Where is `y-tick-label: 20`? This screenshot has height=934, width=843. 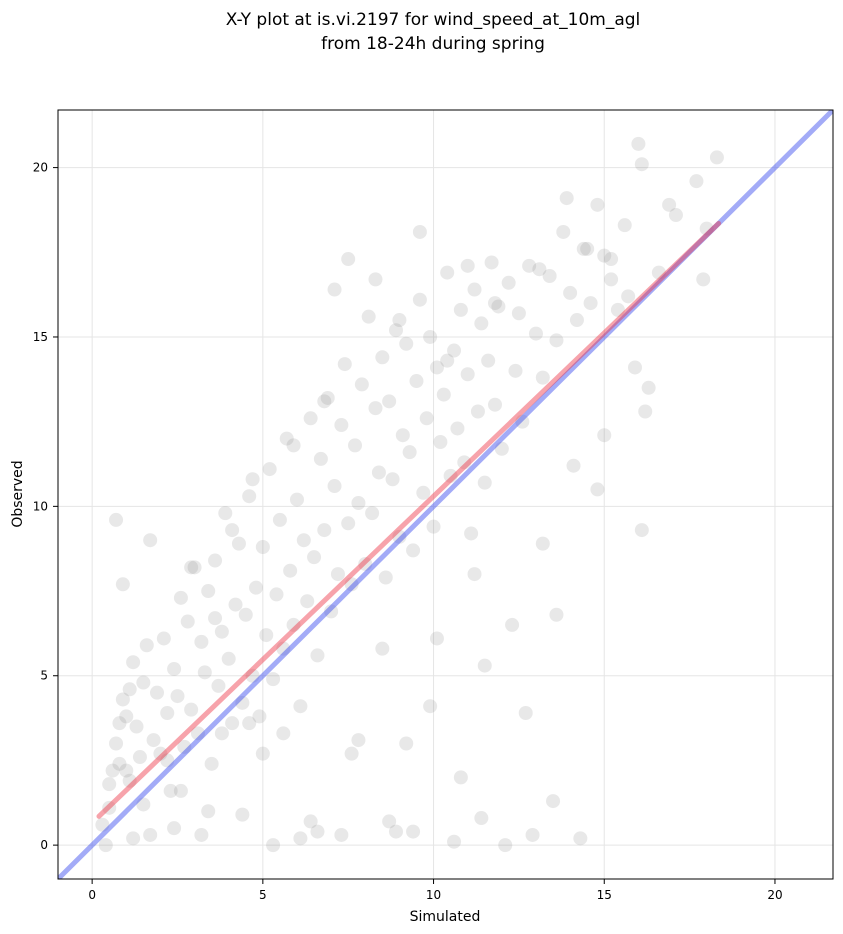 y-tick-label: 20 is located at coordinates (40, 168).